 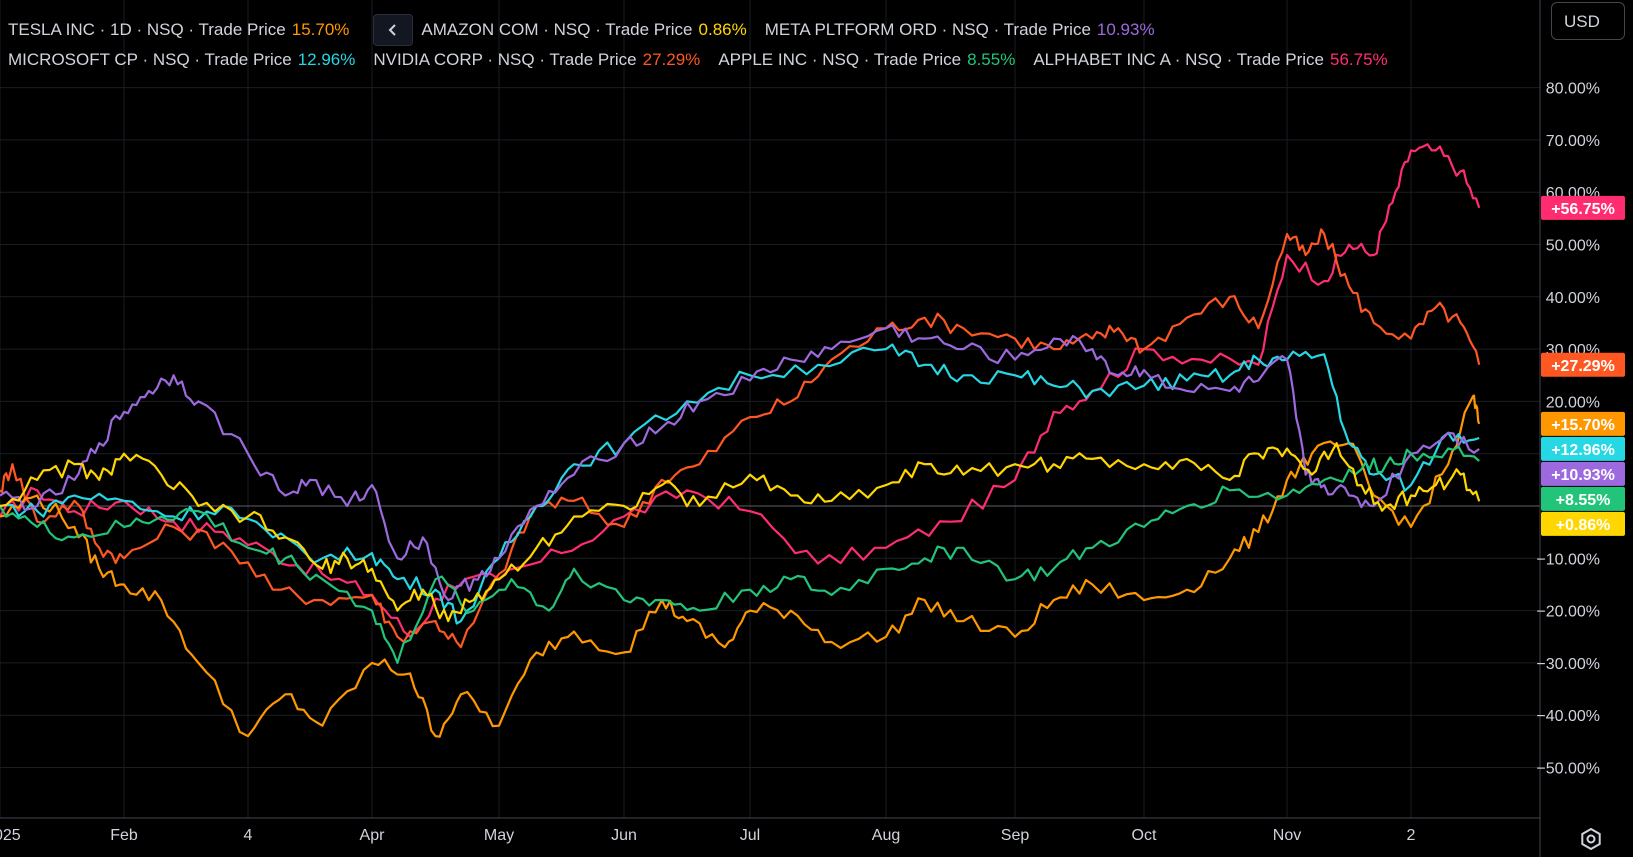 I want to click on legend-name: NVIDIA CORP · NSQ · Trade Price, so click(x=505, y=59).